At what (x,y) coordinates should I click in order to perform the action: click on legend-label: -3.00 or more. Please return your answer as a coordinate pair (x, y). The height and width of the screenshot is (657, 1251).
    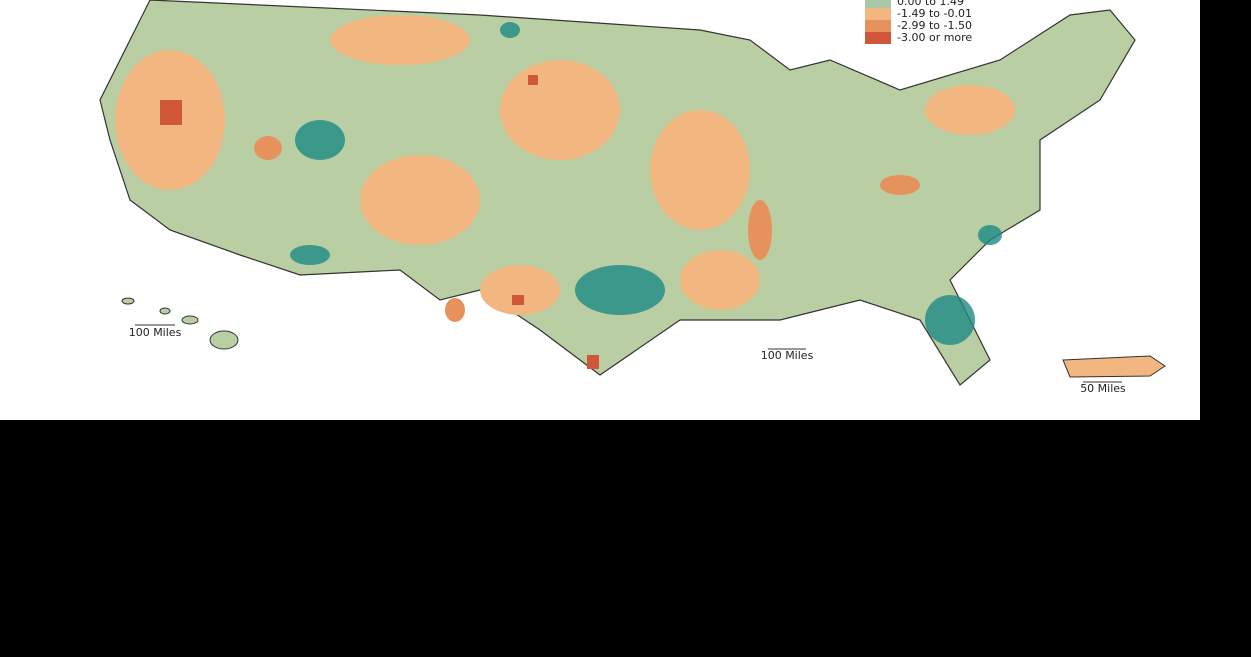
    Looking at the image, I should click on (934, 37).